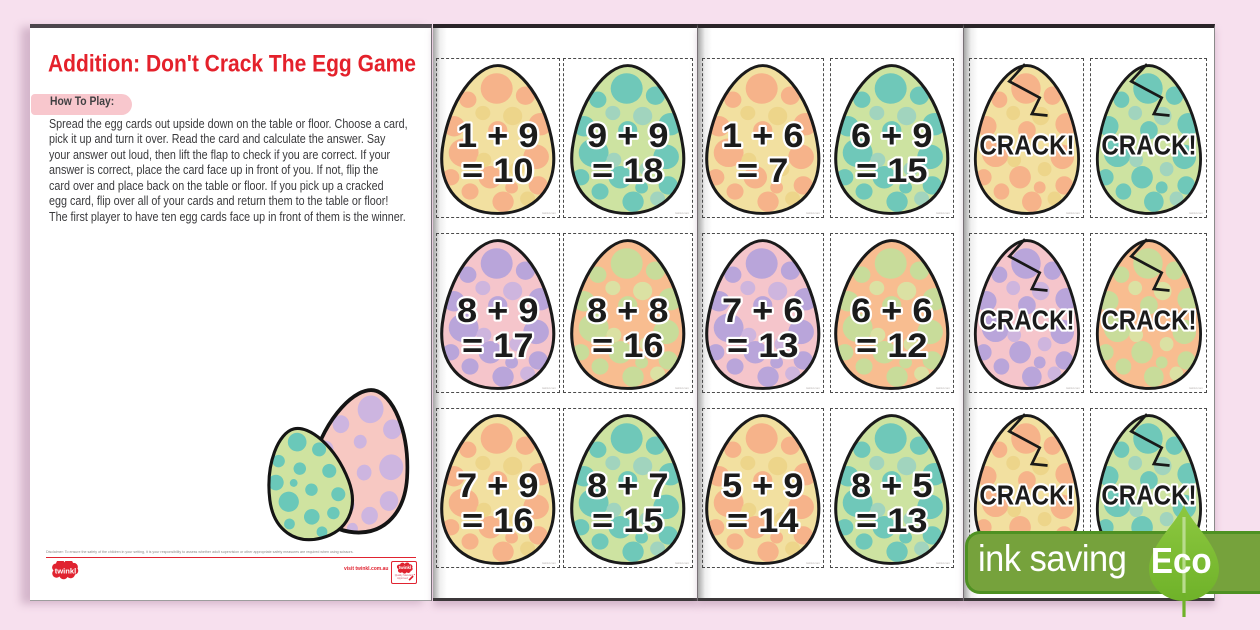 The height and width of the screenshot is (630, 1260). What do you see at coordinates (628, 309) in the screenshot?
I see `svg-text: 8 + 8` at bounding box center [628, 309].